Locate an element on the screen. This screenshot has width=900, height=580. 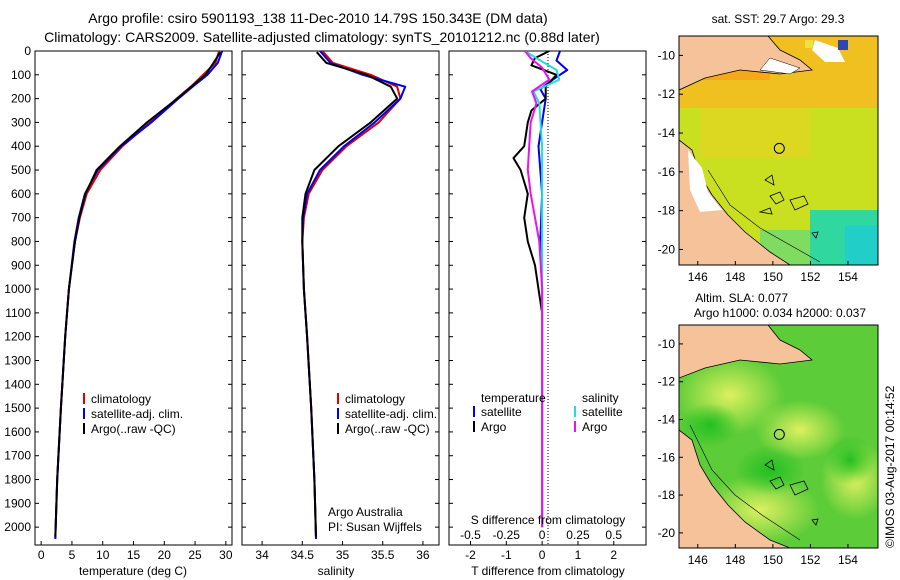
map-y-tick-label: -14 is located at coordinates (667, 419).